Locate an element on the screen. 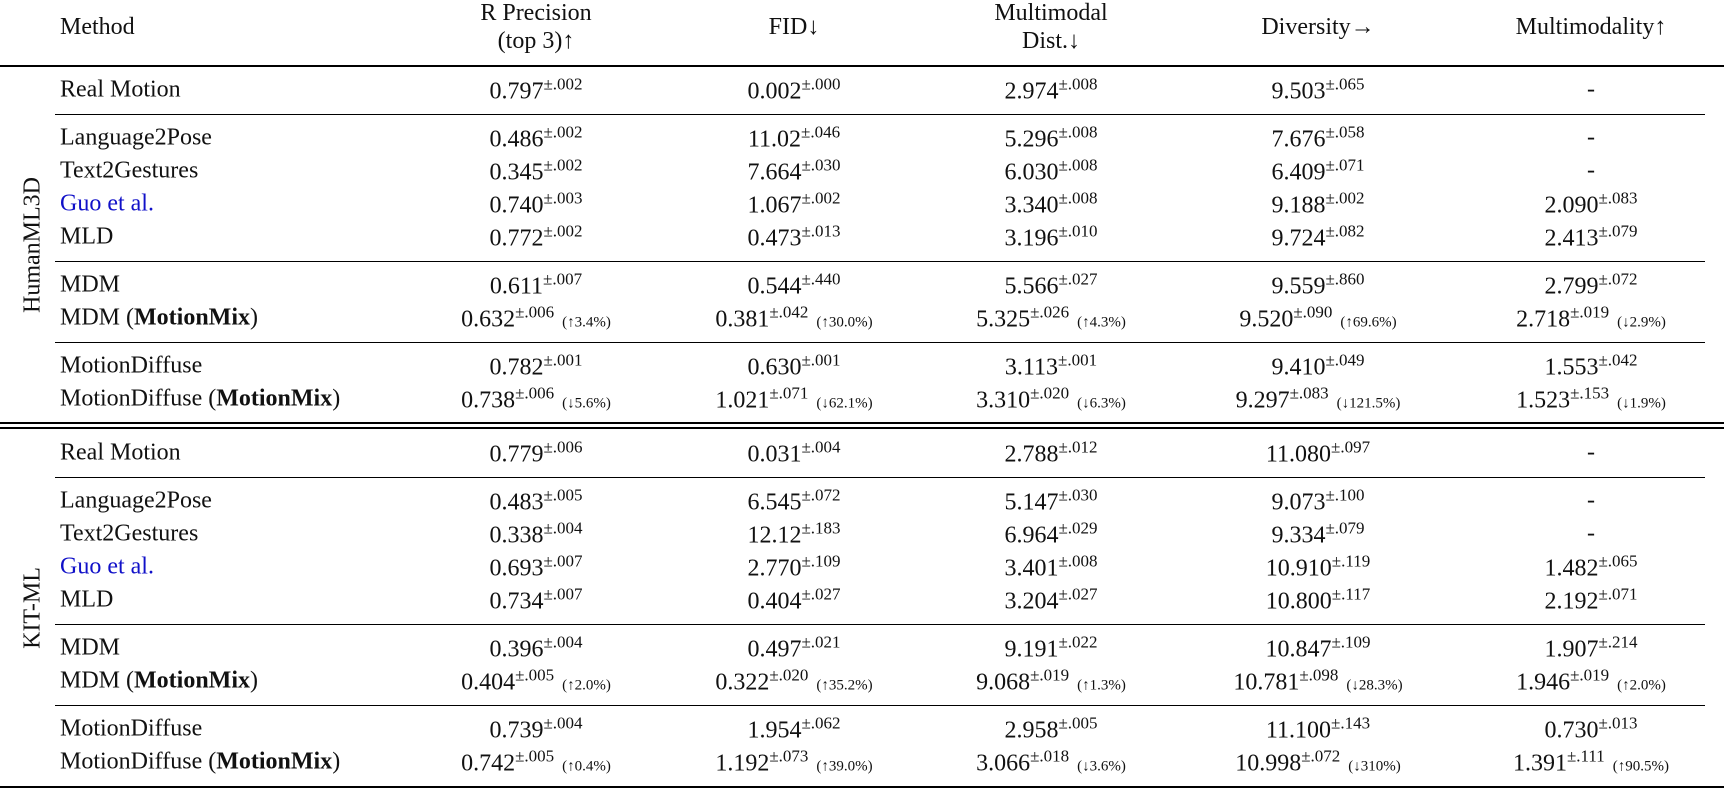 This screenshot has width=1724, height=807. metric-cell: 9.068±.019 (↑1.3%) is located at coordinates (1051, 681).